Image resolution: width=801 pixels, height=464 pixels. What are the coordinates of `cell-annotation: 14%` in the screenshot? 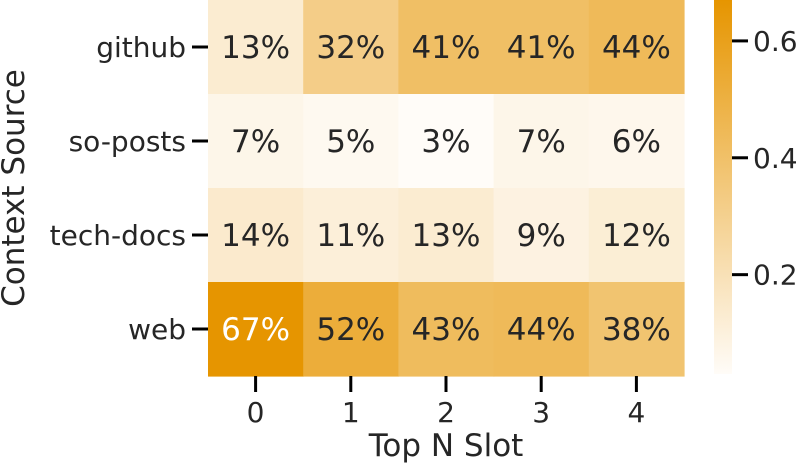 It's located at (255, 236).